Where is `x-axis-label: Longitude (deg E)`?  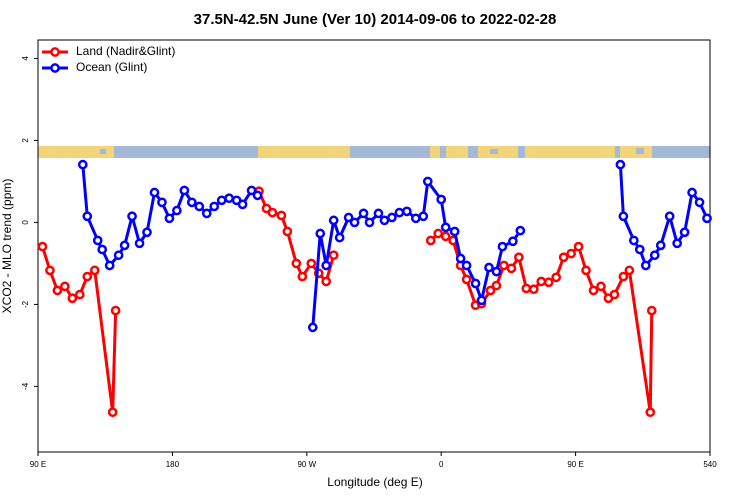
x-axis-label: Longitude (deg E) is located at coordinates (374, 482).